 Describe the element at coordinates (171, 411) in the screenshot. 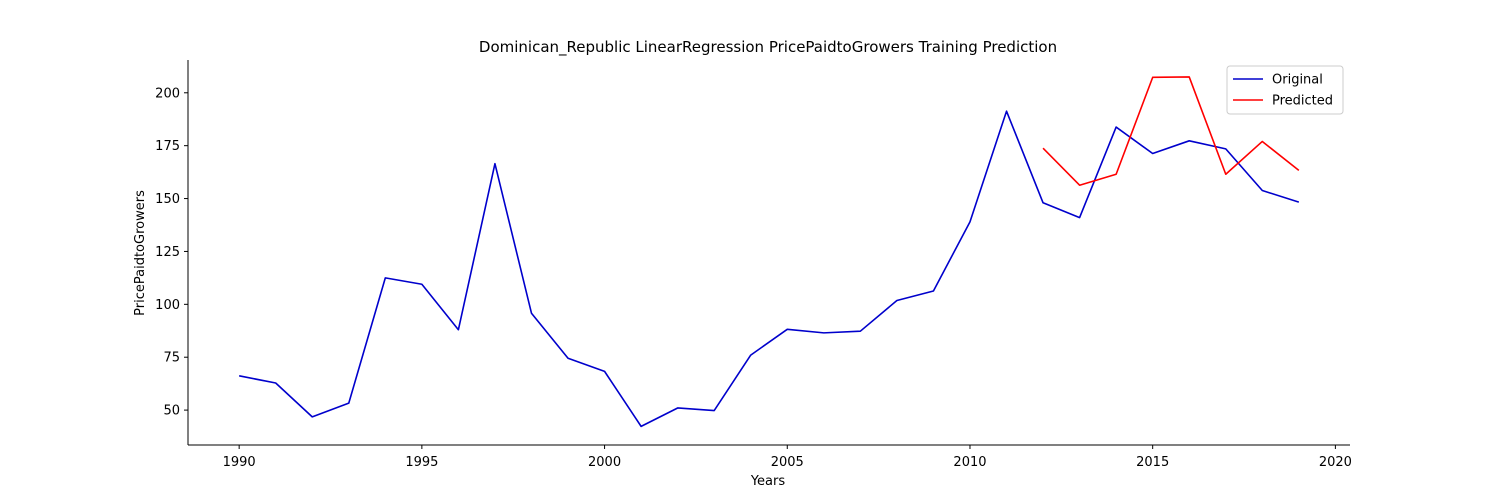

I see `y-tick-label: 50` at that location.